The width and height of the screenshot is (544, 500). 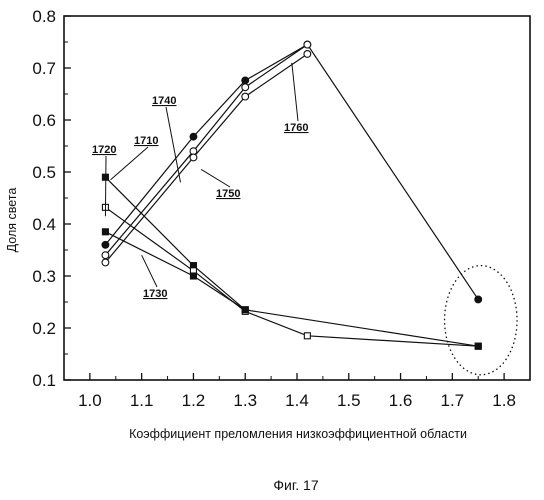 What do you see at coordinates (401, 400) in the screenshot?
I see `x-tick-label: 1.6` at bounding box center [401, 400].